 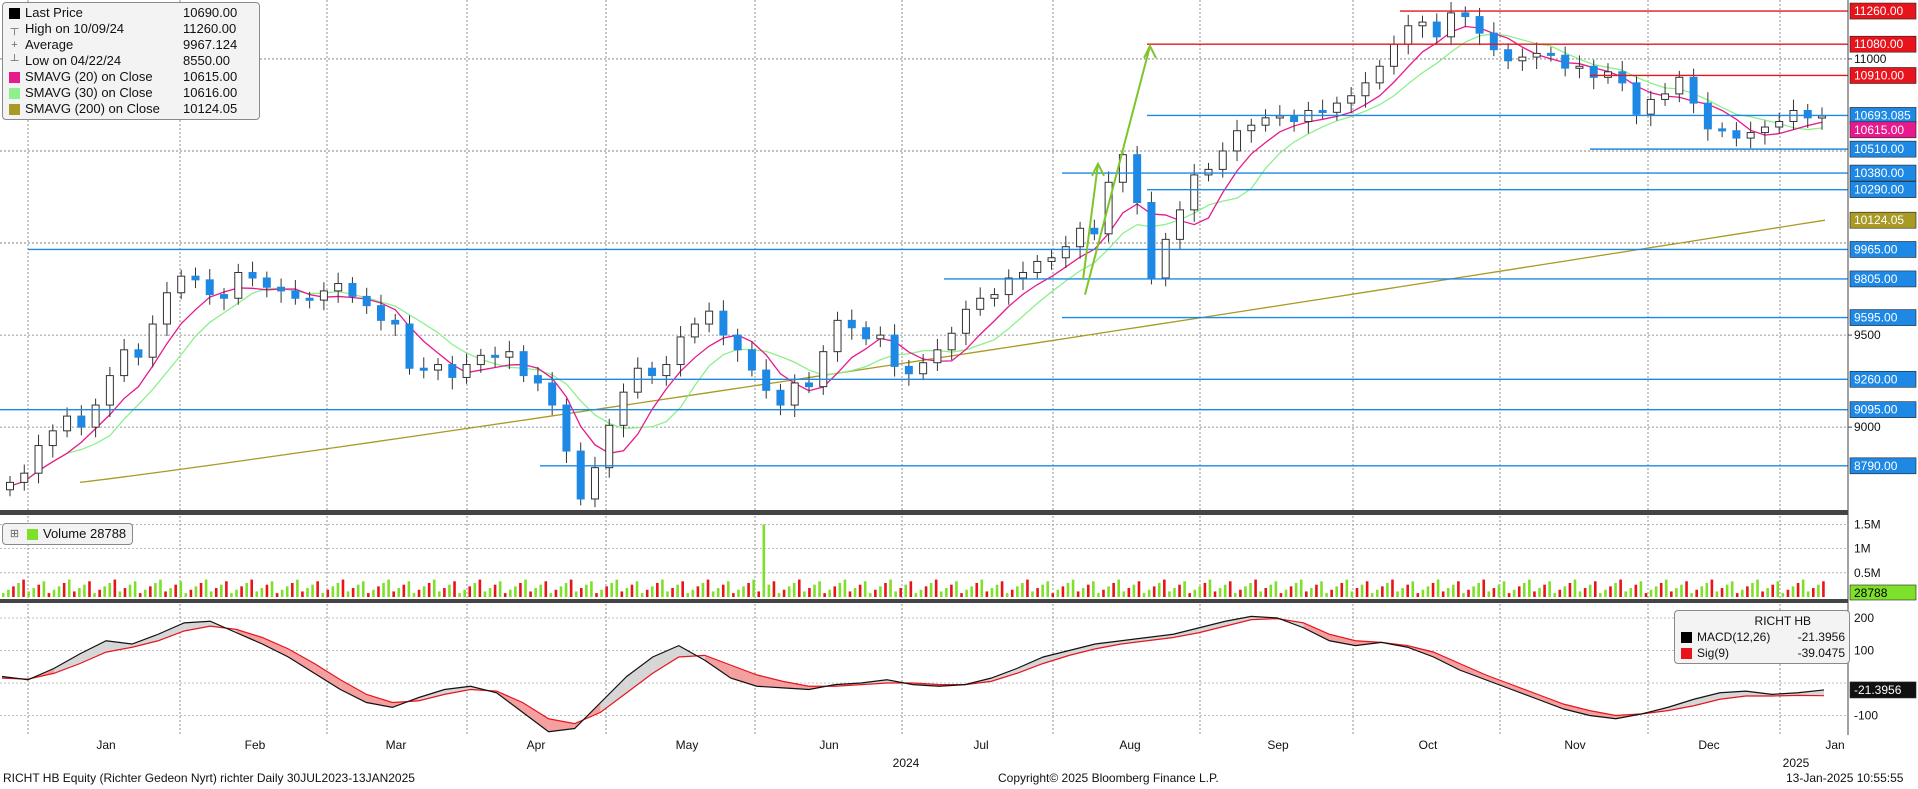 I want to click on volume-tick-label: 0.5M, so click(x=1867, y=573).